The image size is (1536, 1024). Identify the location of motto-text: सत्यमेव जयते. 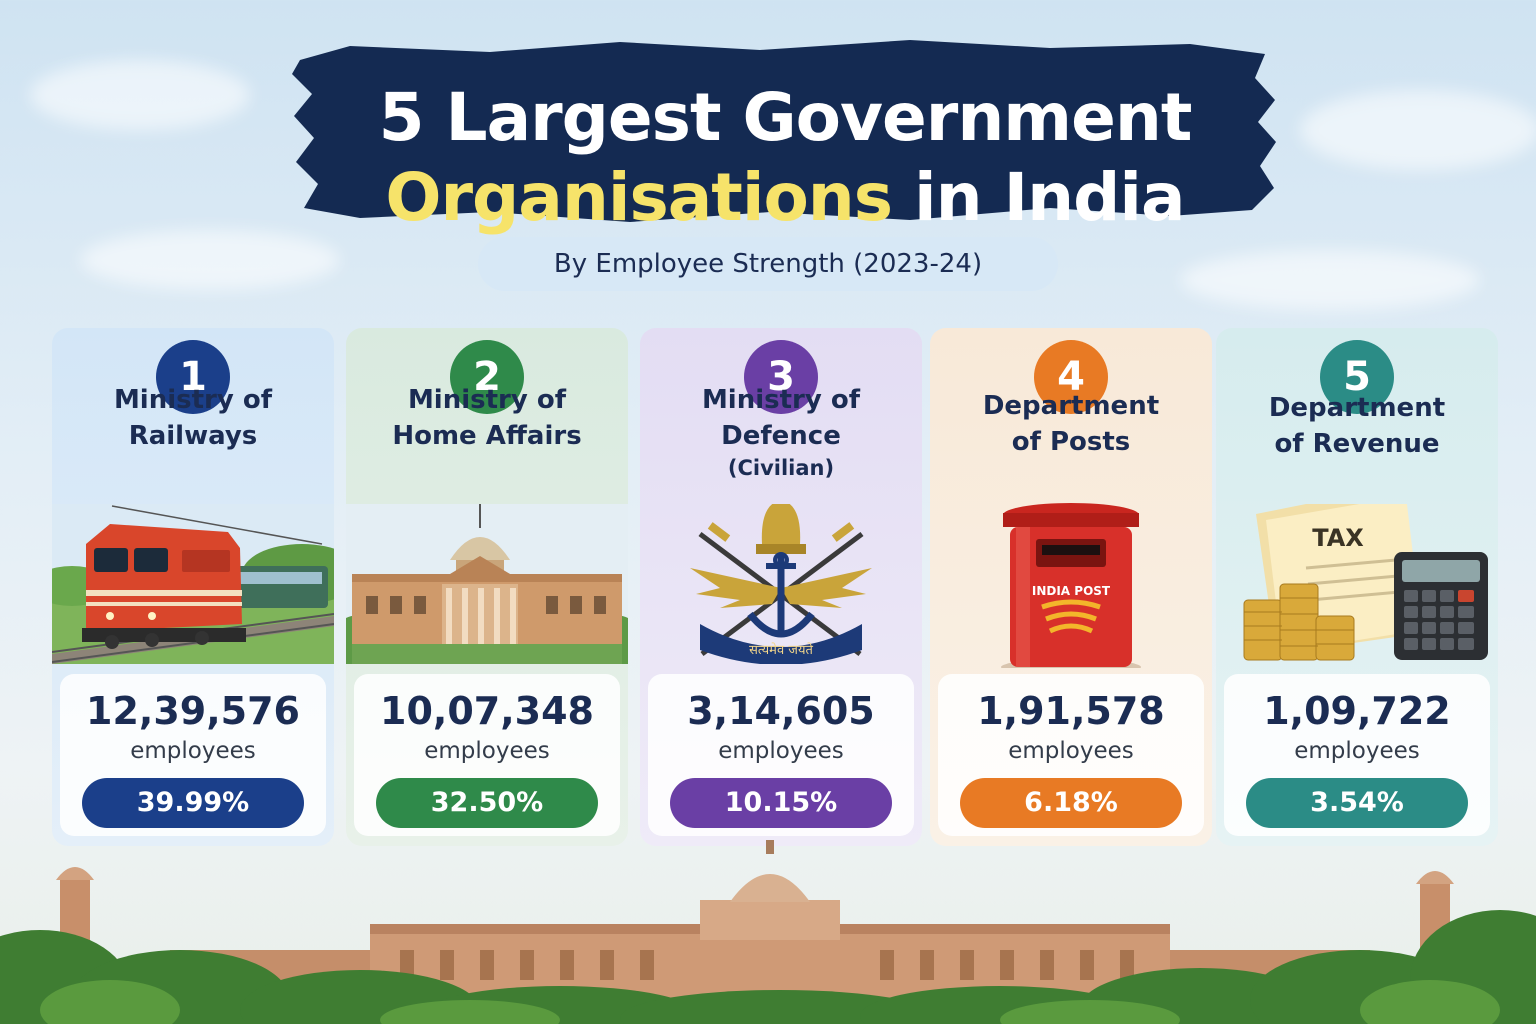
(781, 650).